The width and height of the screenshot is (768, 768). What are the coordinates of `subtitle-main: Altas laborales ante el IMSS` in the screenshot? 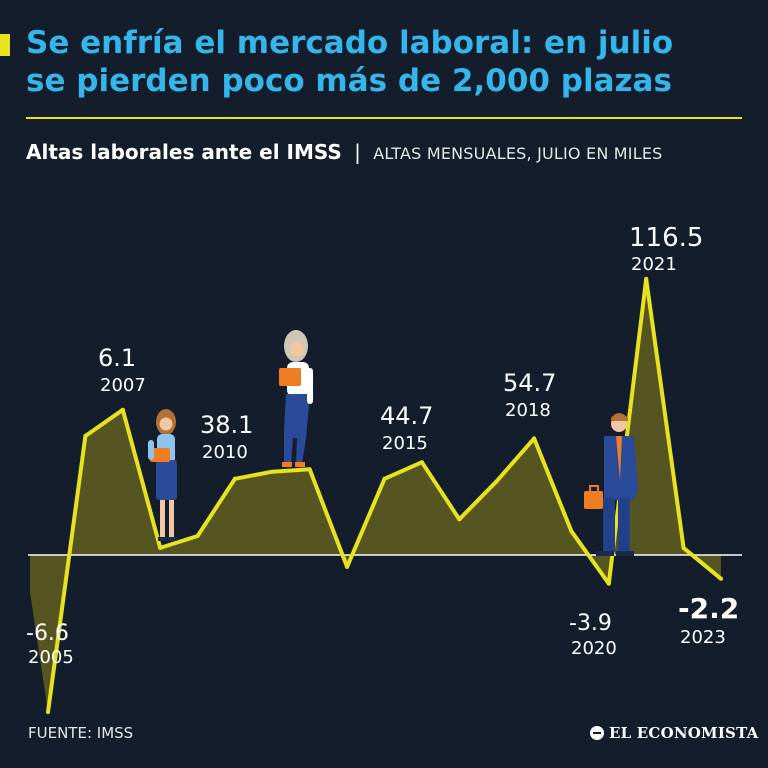 It's located at (184, 152).